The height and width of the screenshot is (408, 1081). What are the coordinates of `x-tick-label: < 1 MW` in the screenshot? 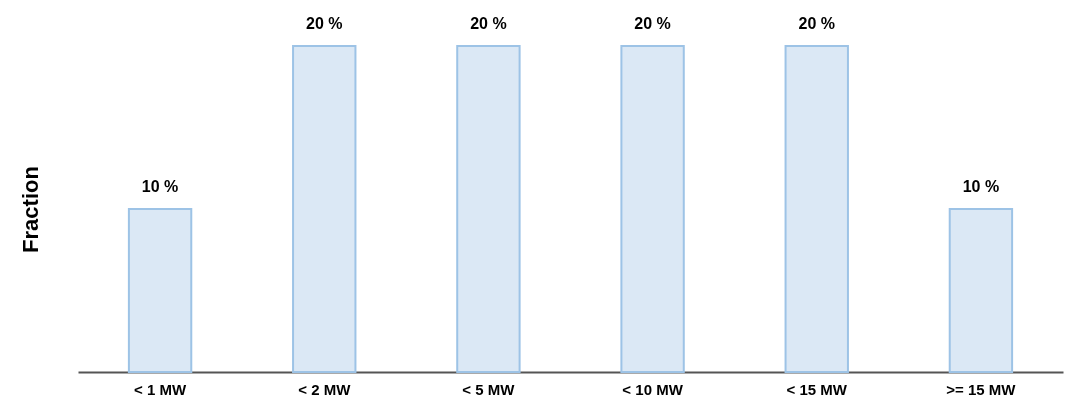 It's located at (160, 389).